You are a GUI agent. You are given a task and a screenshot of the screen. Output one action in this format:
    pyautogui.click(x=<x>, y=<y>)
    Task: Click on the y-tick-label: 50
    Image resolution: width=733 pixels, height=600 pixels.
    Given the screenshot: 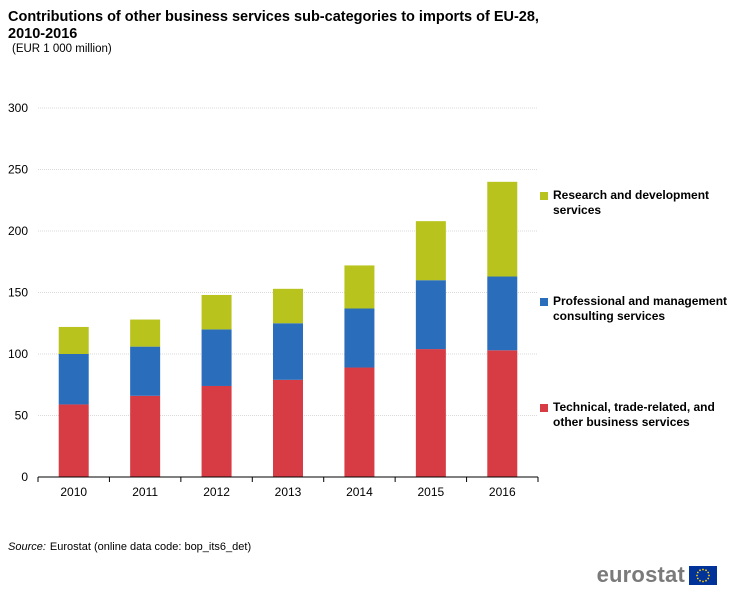 What is the action you would take?
    pyautogui.click(x=22, y=416)
    